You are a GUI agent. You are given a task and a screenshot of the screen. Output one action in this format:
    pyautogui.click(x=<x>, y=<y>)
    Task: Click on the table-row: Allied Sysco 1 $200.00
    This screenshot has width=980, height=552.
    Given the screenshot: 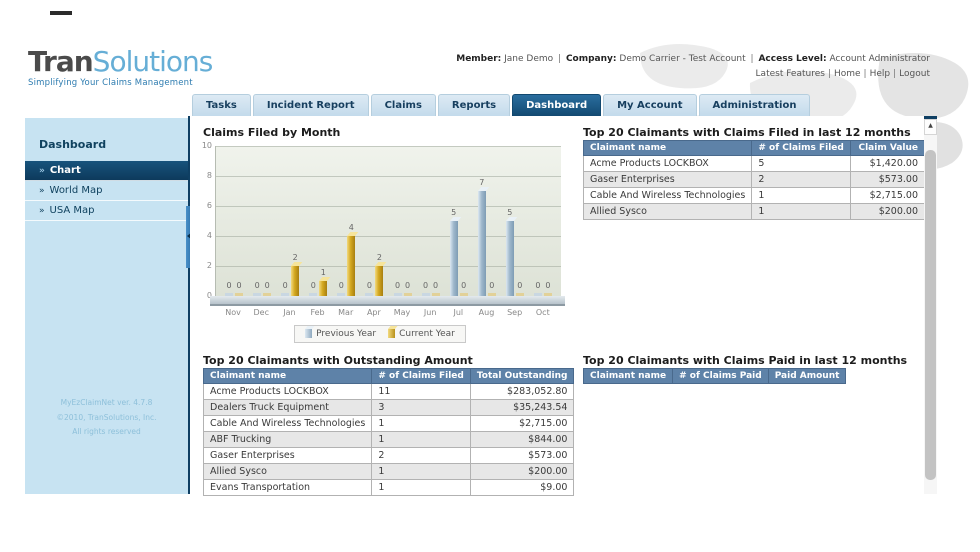 What is the action you would take?
    pyautogui.click(x=388, y=471)
    